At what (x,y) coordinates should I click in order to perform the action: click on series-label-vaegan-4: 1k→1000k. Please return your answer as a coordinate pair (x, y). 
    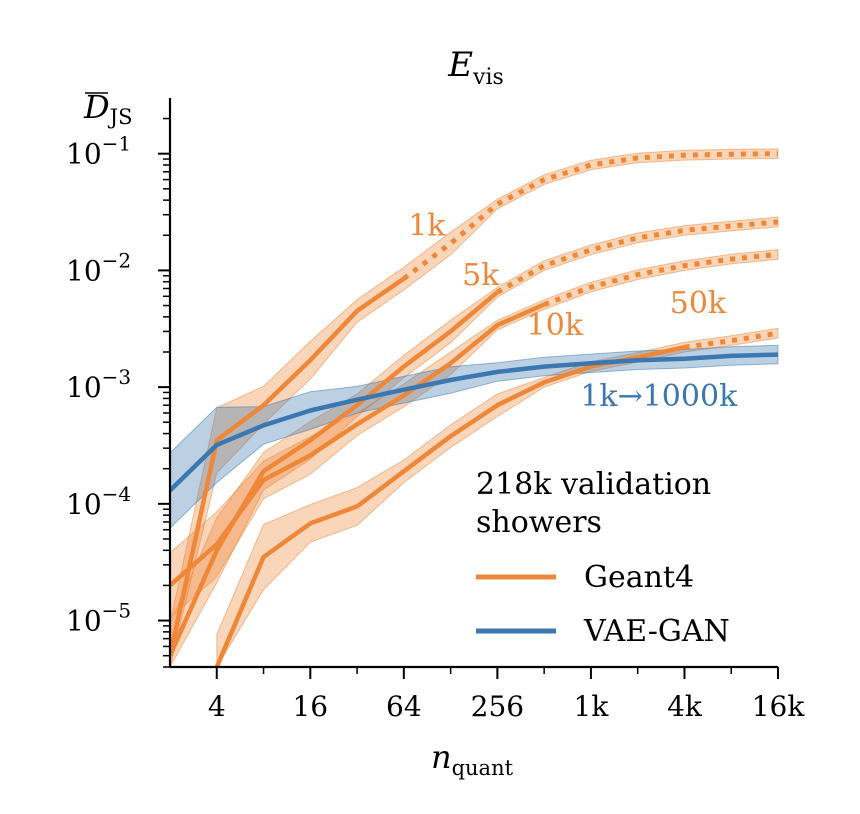
    Looking at the image, I should click on (659, 396).